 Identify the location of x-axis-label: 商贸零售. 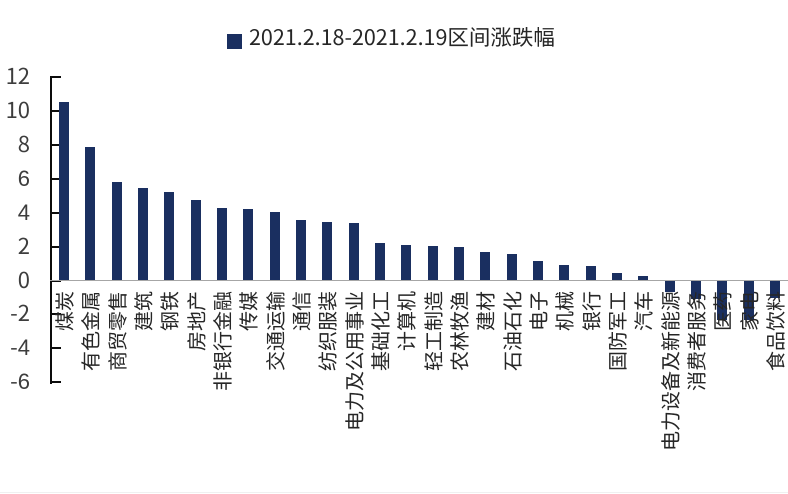
(116, 331).